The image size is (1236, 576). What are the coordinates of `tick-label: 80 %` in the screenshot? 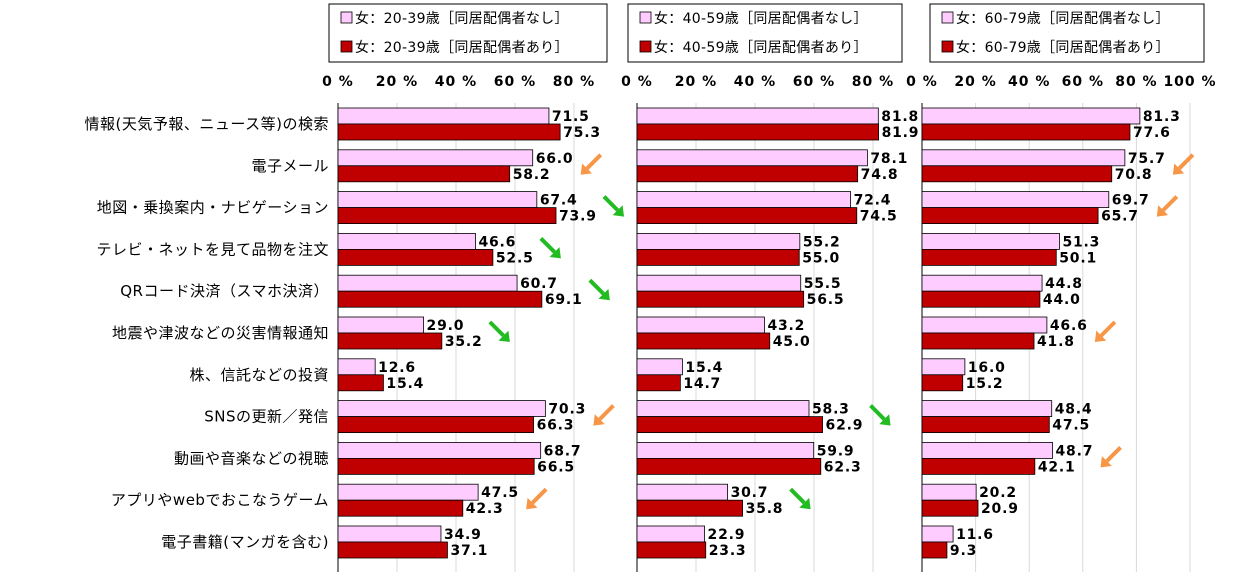 It's located at (1136, 82).